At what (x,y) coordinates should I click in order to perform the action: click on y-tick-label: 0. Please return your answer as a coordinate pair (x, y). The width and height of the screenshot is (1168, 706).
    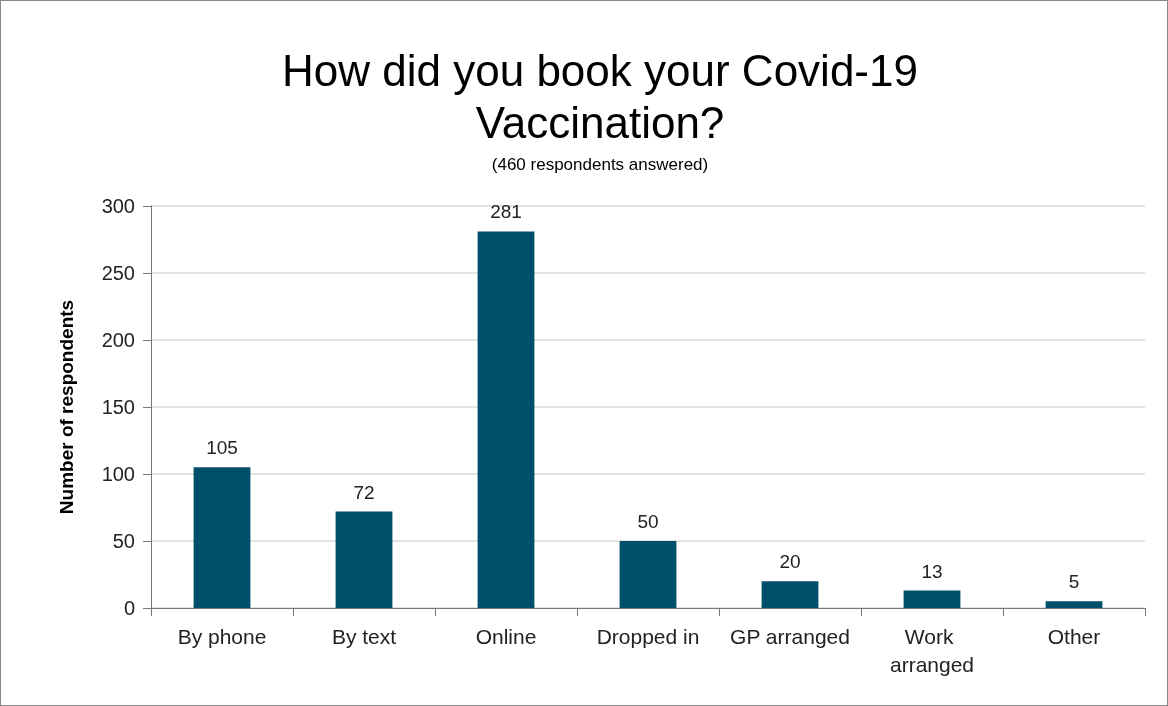
    Looking at the image, I should click on (129, 608).